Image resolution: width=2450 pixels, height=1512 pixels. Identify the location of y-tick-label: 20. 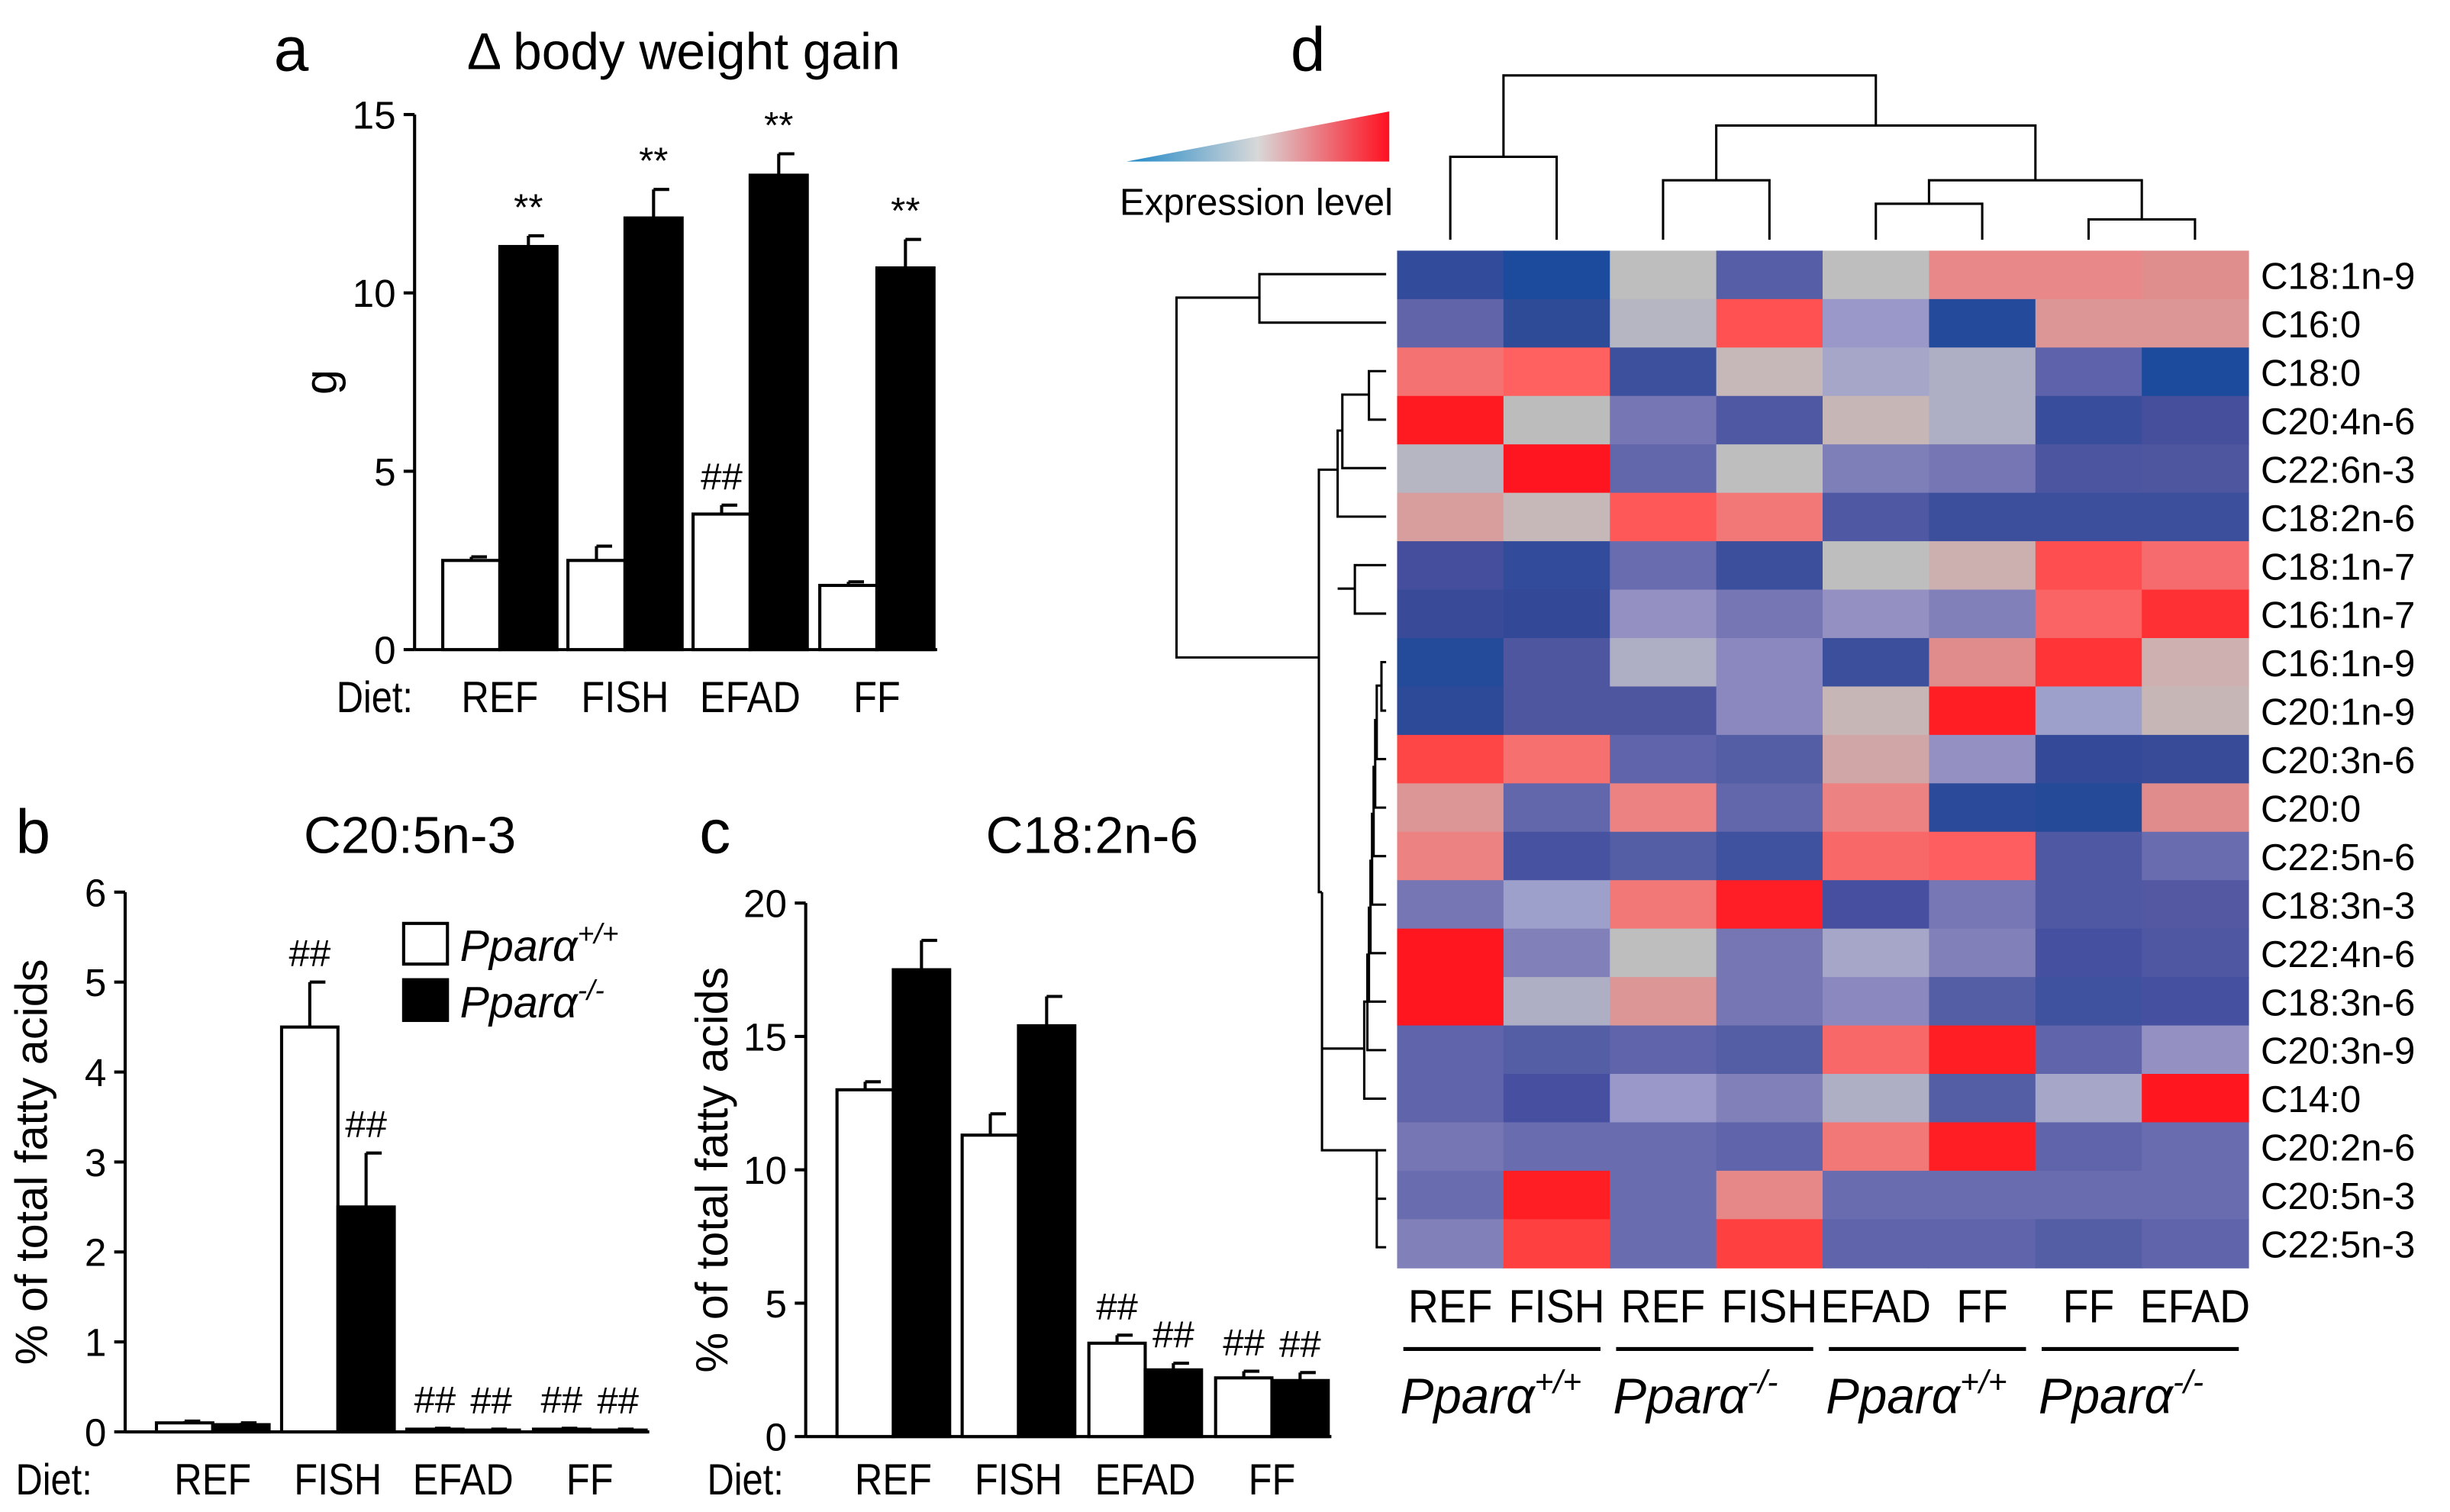
(765, 904).